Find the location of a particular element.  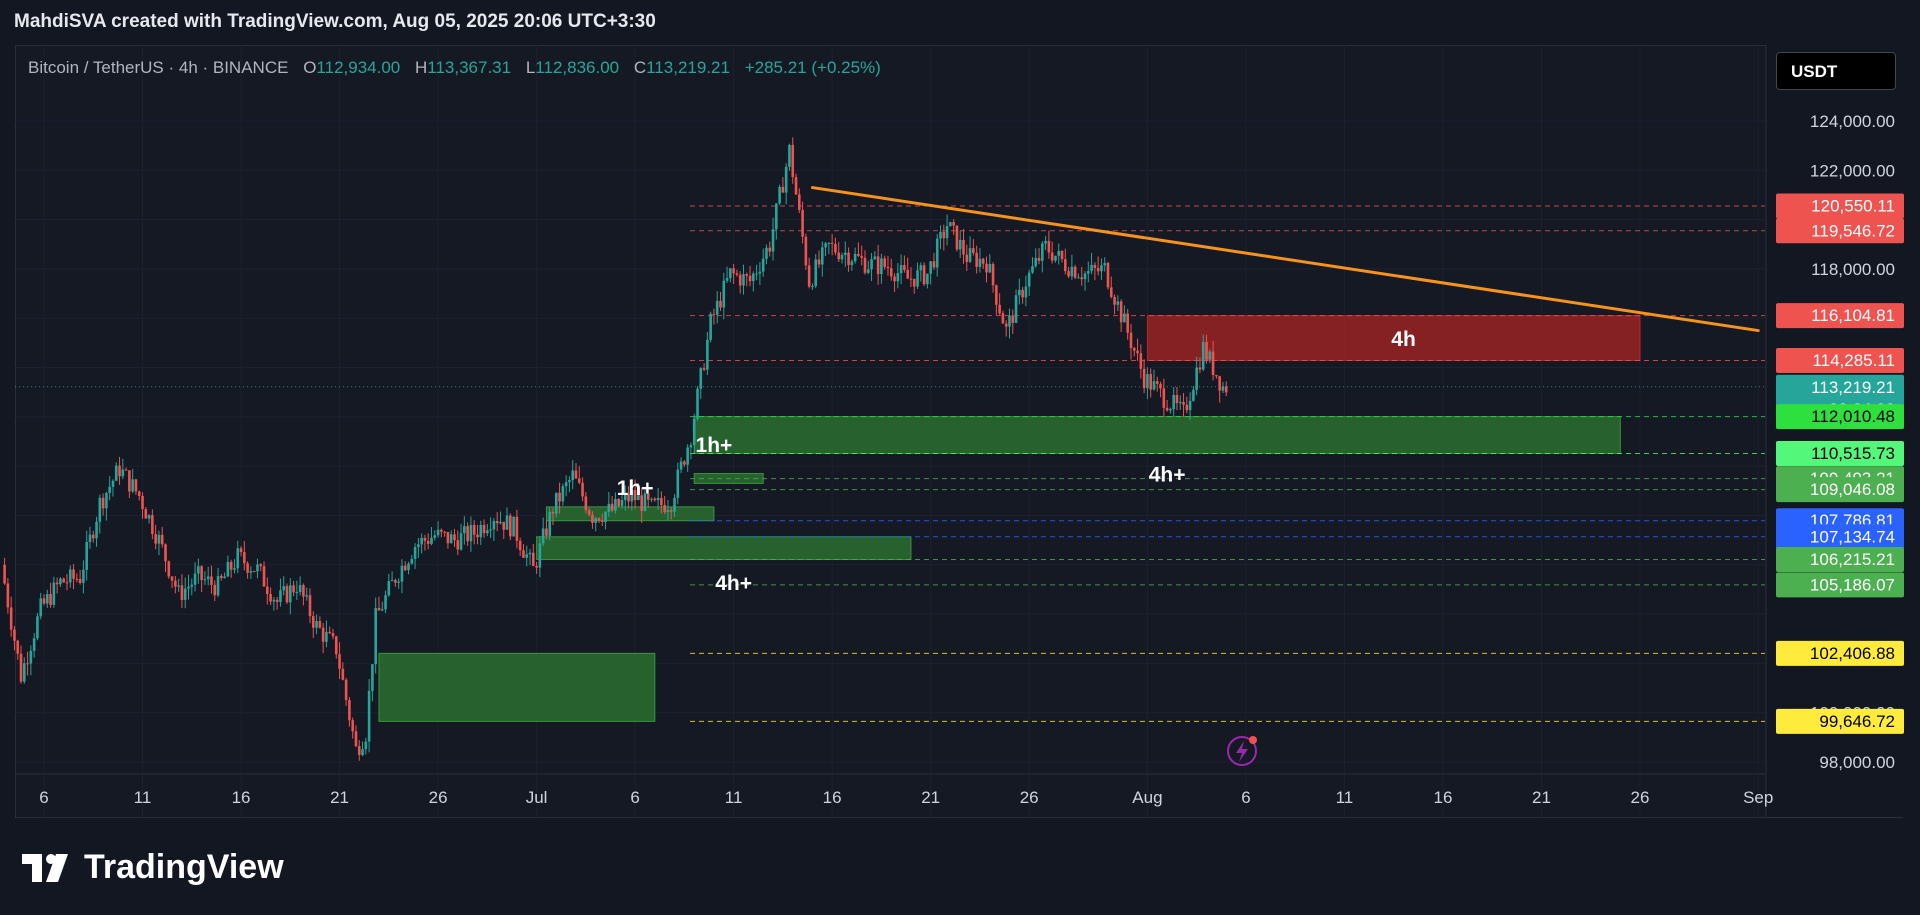

time-tick-label: 21 is located at coordinates (930, 797).